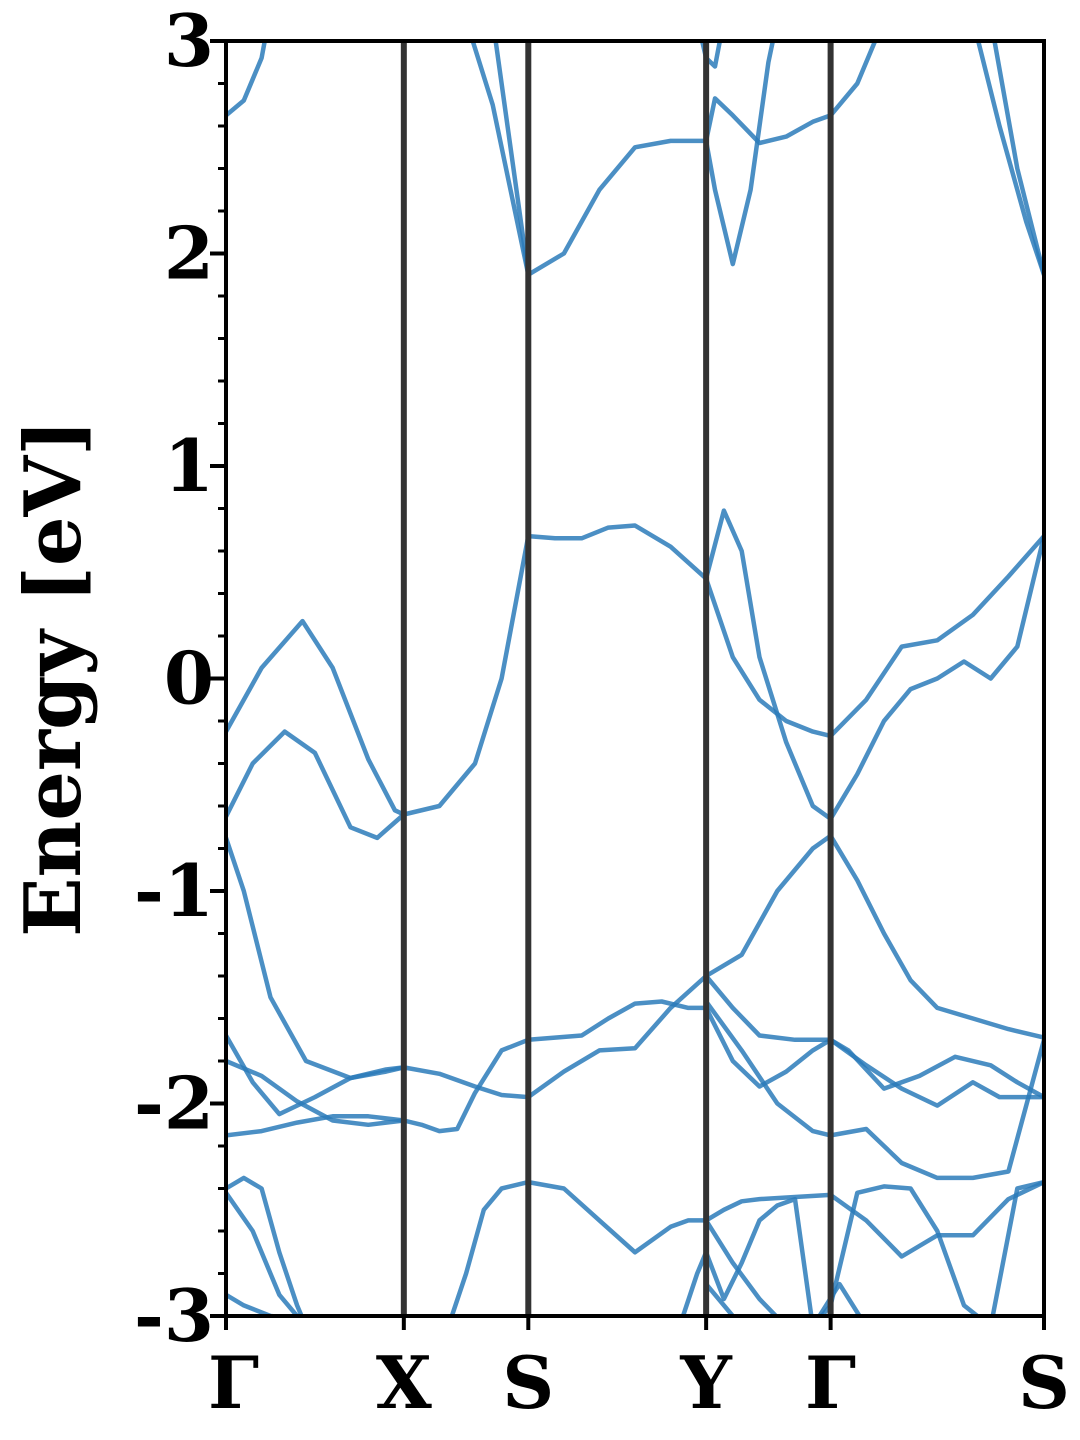 This screenshot has height=1440, width=1080. What do you see at coordinates (189, 41) in the screenshot?
I see `y-tick-label: 3` at bounding box center [189, 41].